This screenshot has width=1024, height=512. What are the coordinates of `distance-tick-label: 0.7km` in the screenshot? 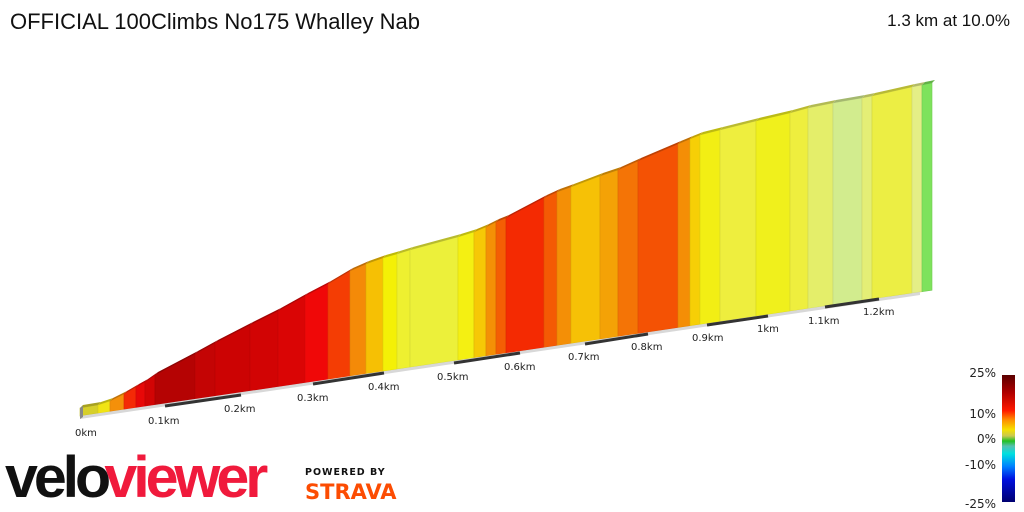 It's located at (583, 357).